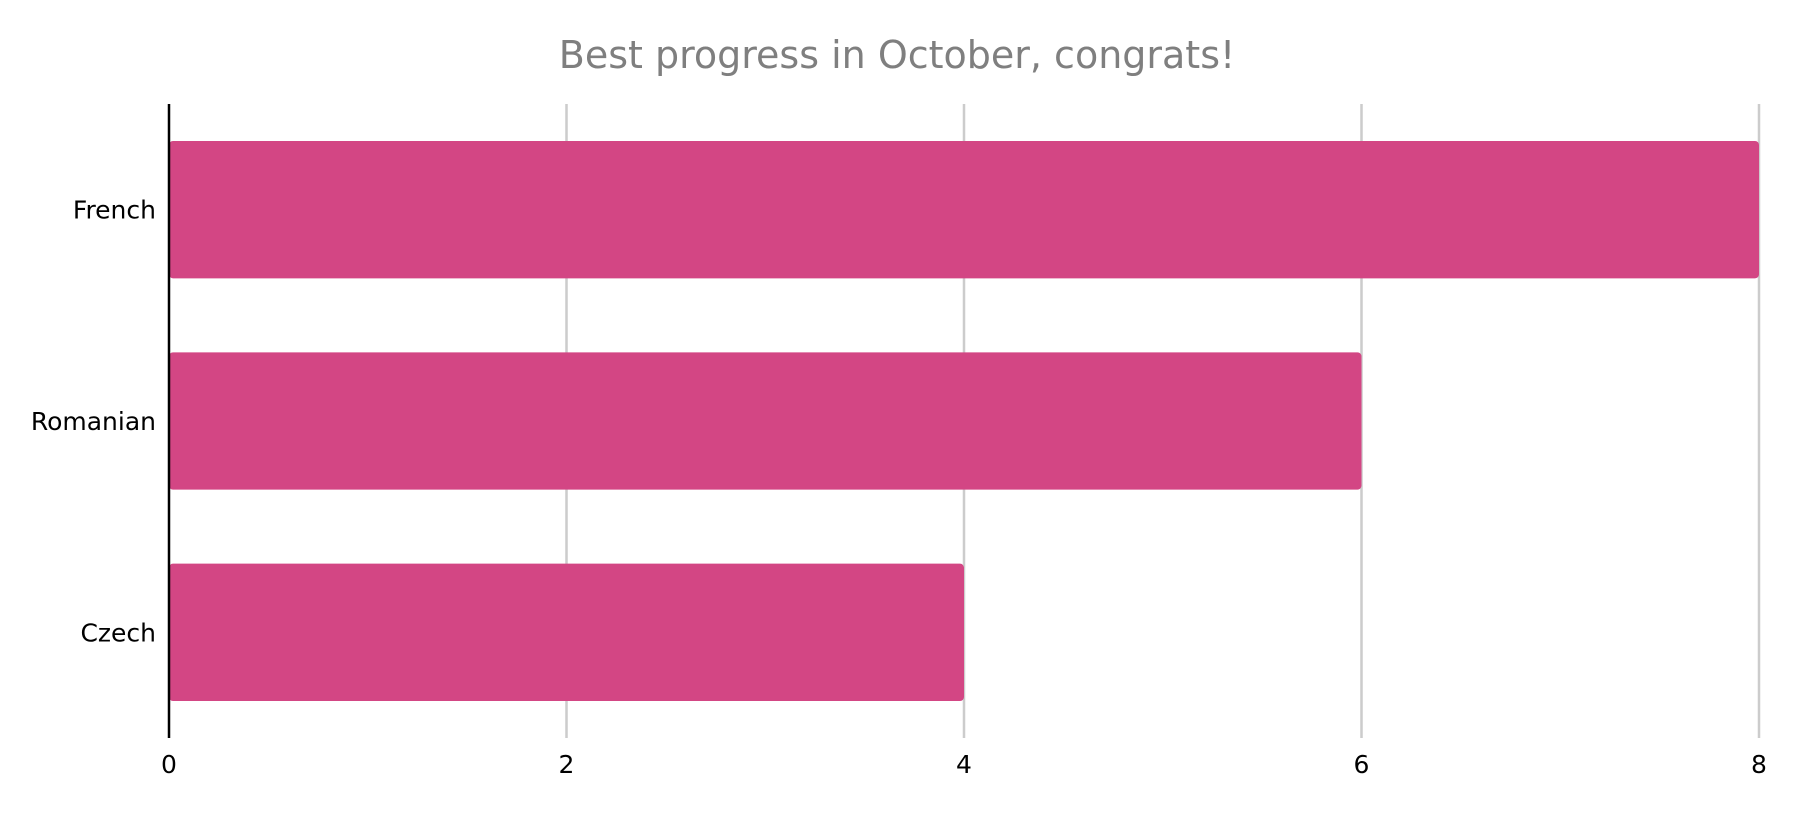 This screenshot has width=1794, height=818. I want to click on x-tick-label: 8, so click(1759, 764).